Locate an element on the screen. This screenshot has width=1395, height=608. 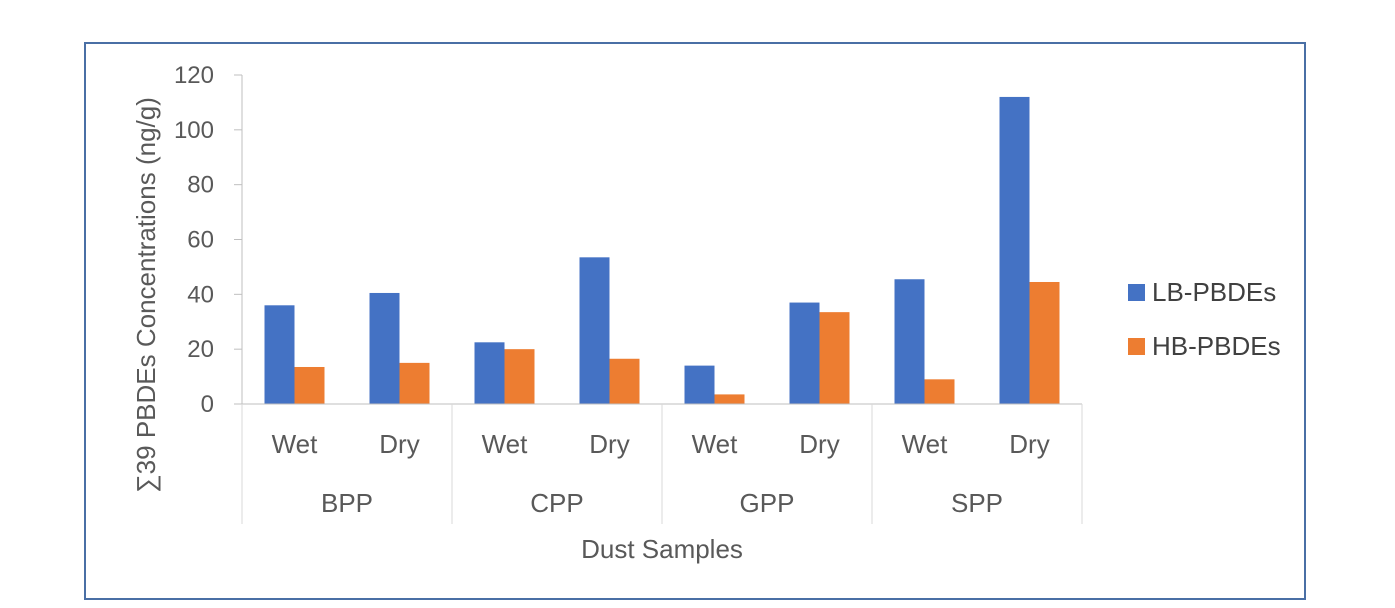
y-tick-label: 0 is located at coordinates (207, 404).